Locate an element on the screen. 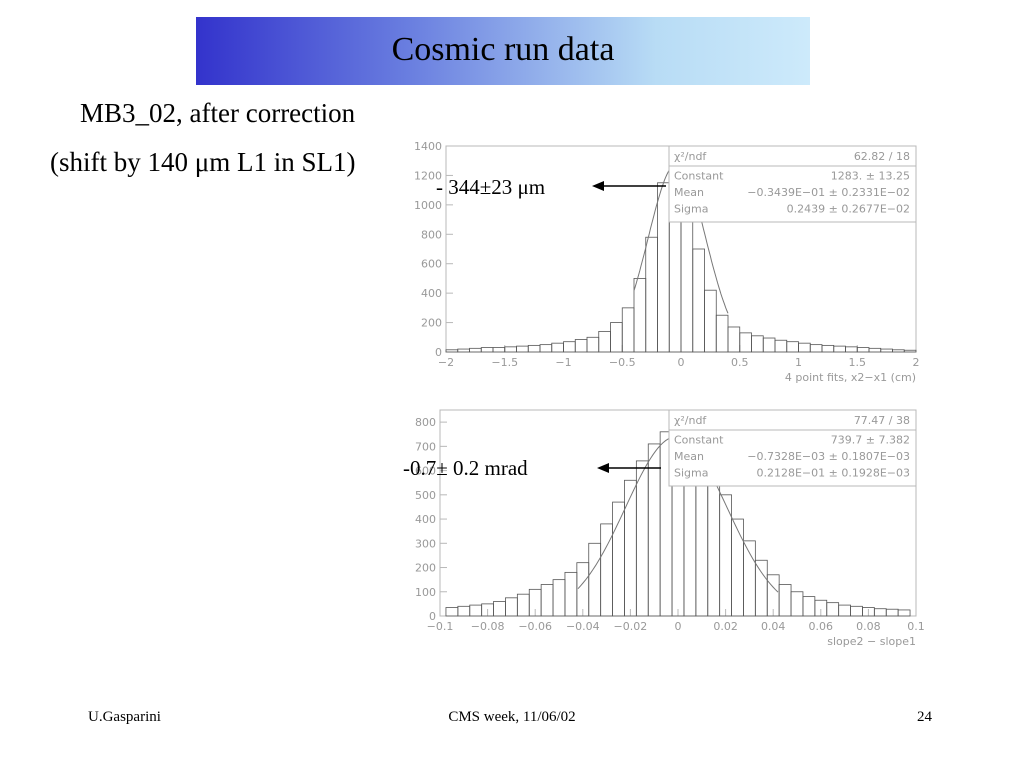  x-tick-label: 0.08 is located at coordinates (868, 626).